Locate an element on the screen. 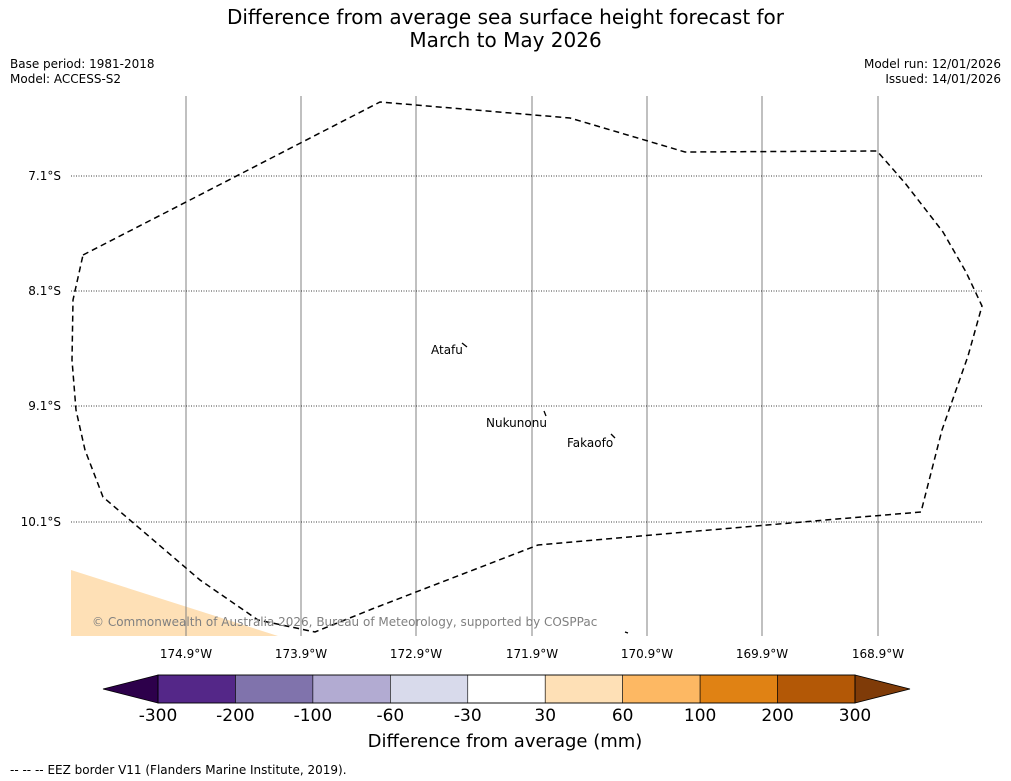  colorbar-tick-label: -300 is located at coordinates (158, 716).